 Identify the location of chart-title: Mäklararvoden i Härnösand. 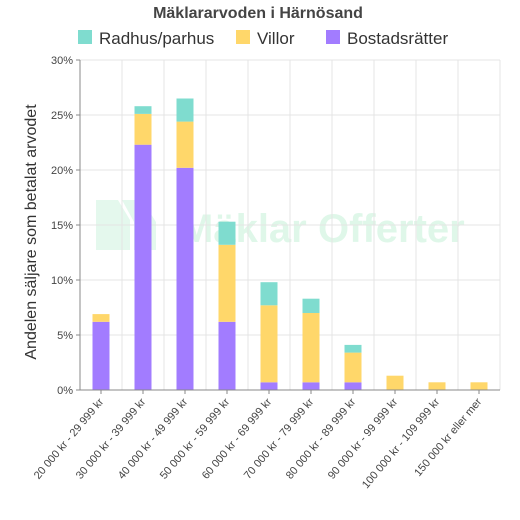
(258, 13).